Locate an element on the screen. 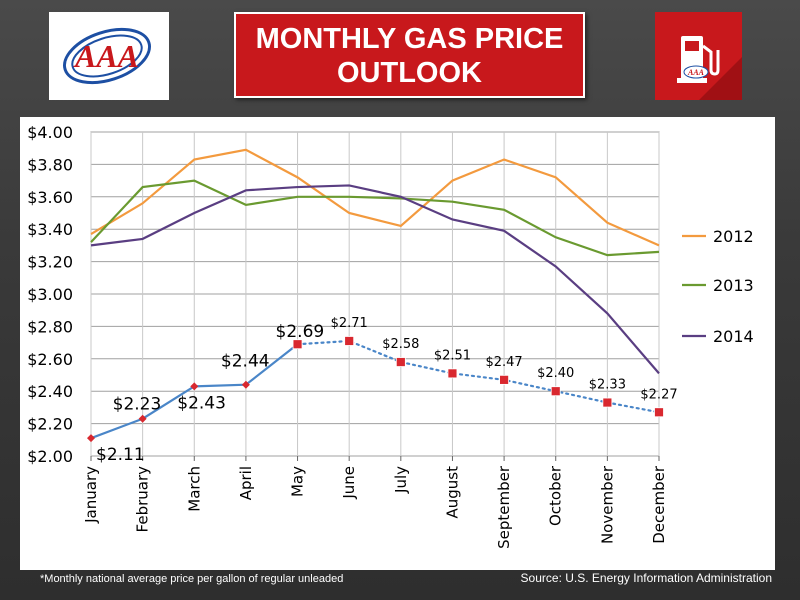 This screenshot has height=600, width=800. x-tick-label: November is located at coordinates (607, 504).